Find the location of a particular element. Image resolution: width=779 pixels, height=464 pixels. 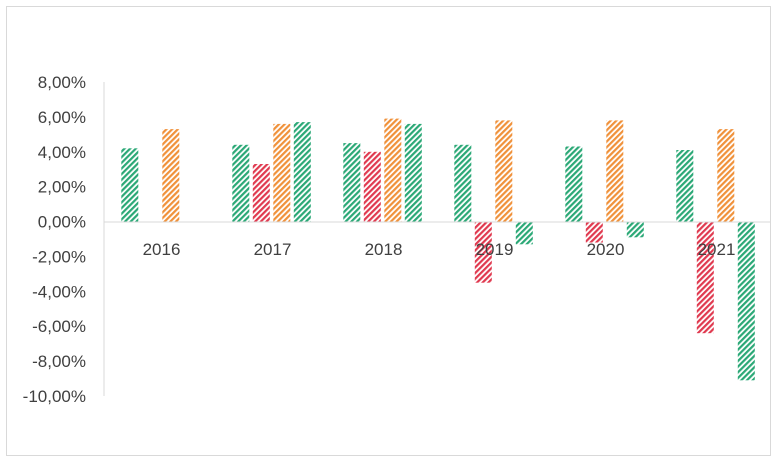

y-tick-label: 6,00% is located at coordinates (62, 117).